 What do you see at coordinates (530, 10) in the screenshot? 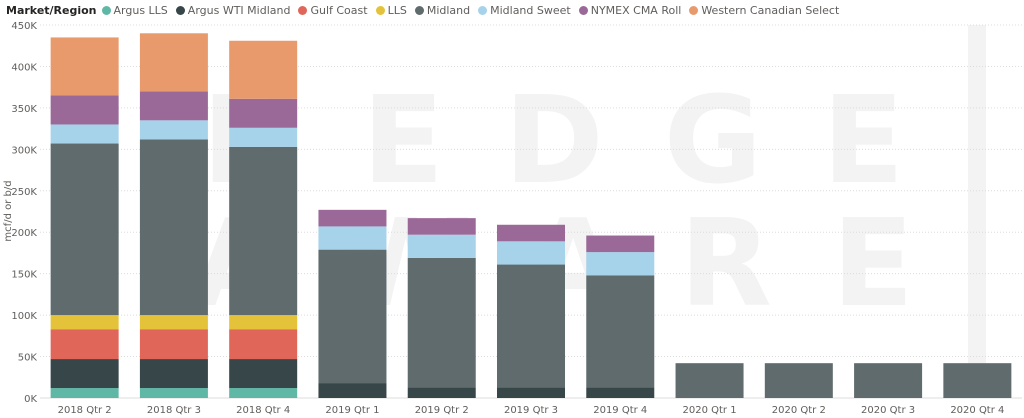
I see `legend-label: Midland Sweet` at bounding box center [530, 10].